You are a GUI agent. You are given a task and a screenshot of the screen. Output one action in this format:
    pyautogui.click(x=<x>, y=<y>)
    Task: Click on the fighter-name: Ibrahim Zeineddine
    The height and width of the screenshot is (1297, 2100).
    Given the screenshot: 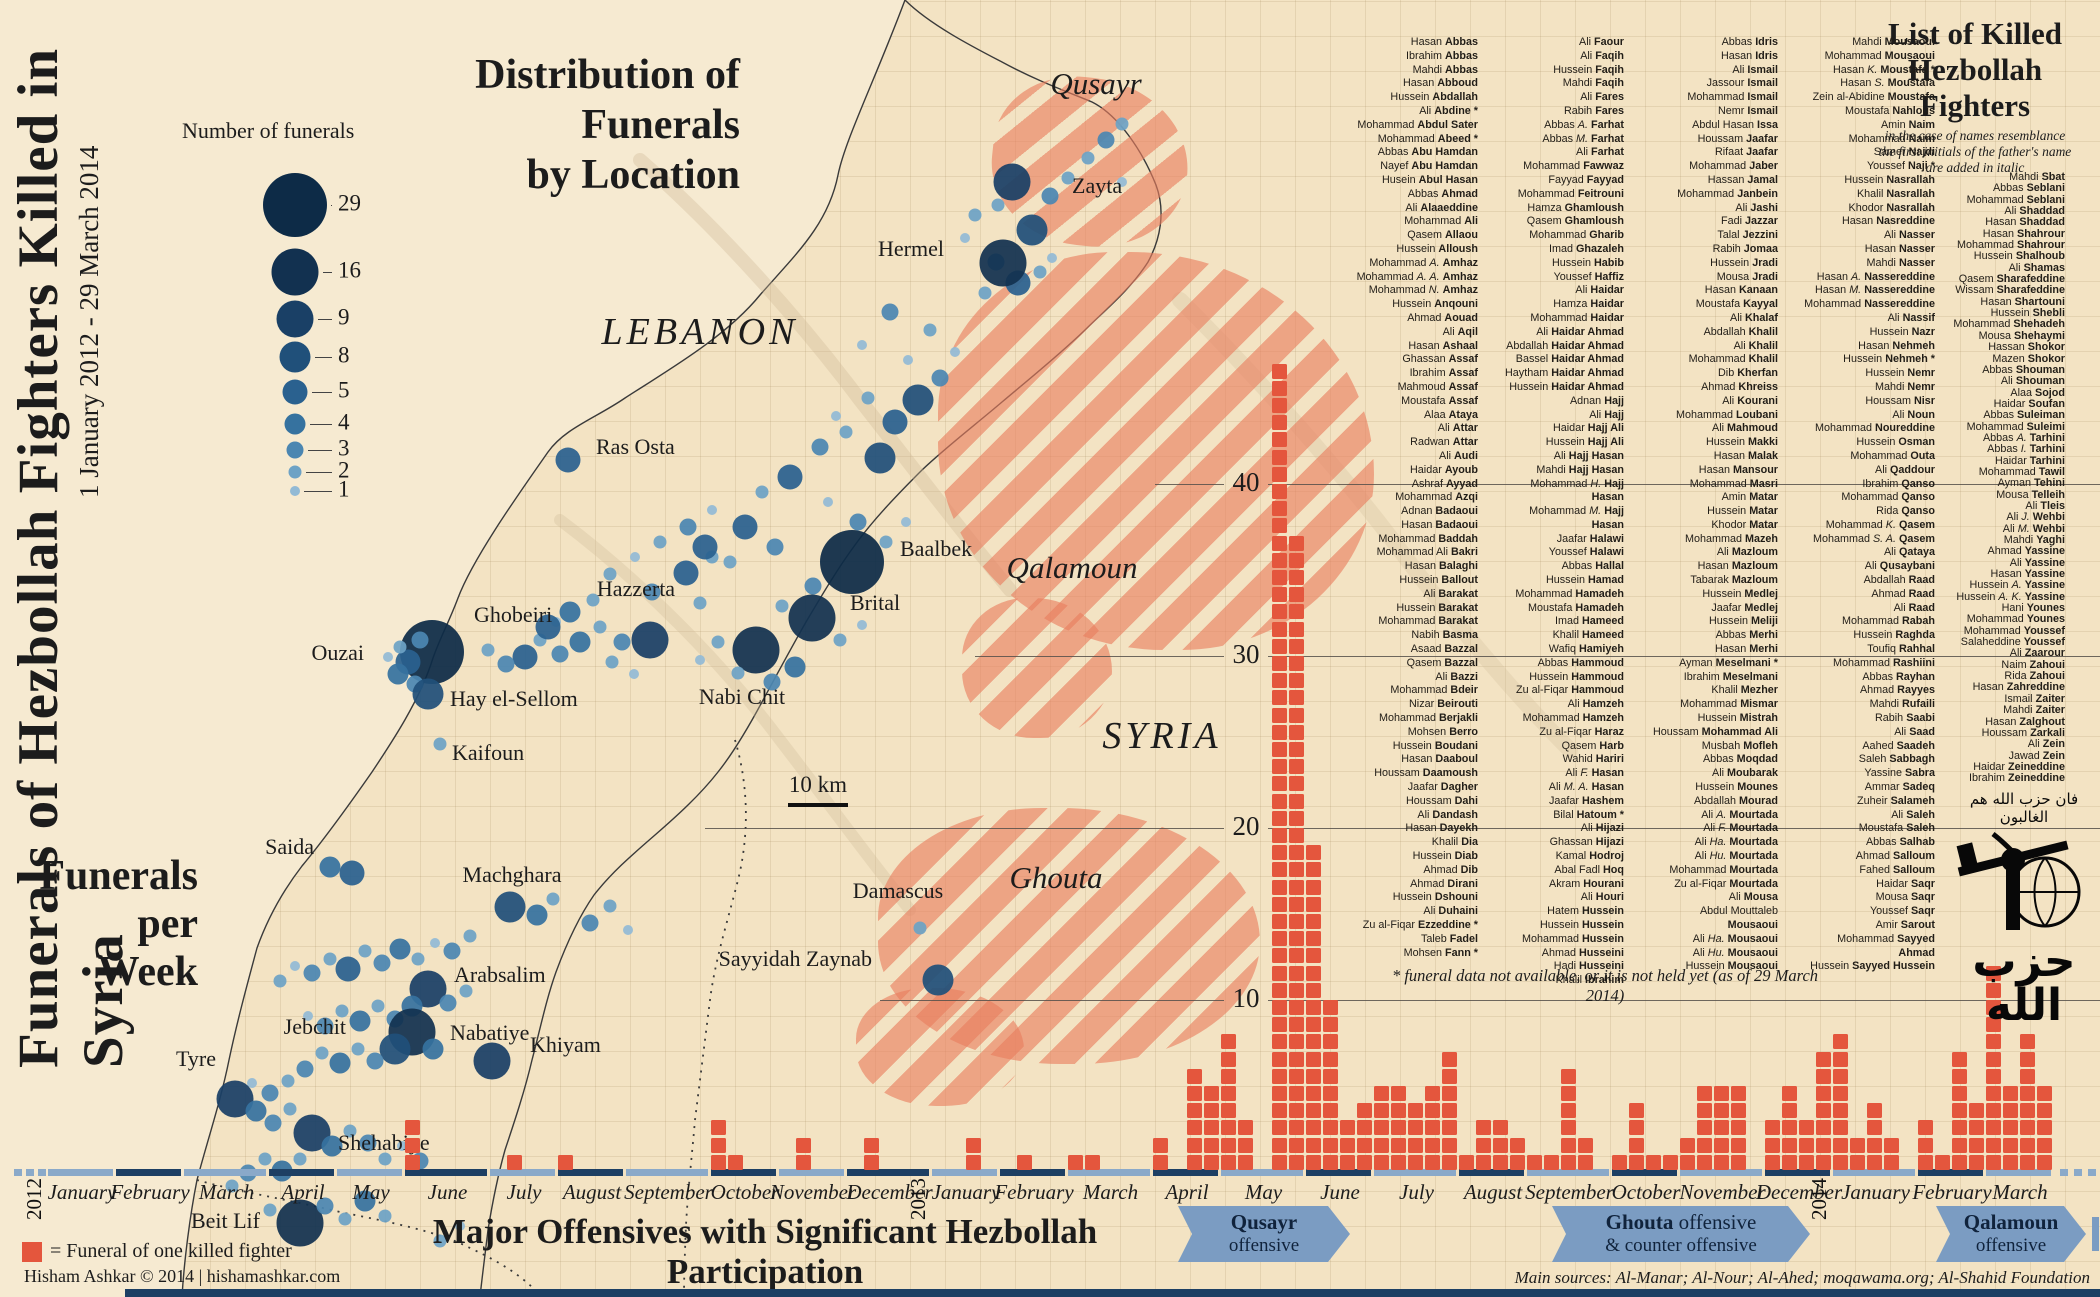 What is the action you would take?
    pyautogui.click(x=2016, y=778)
    